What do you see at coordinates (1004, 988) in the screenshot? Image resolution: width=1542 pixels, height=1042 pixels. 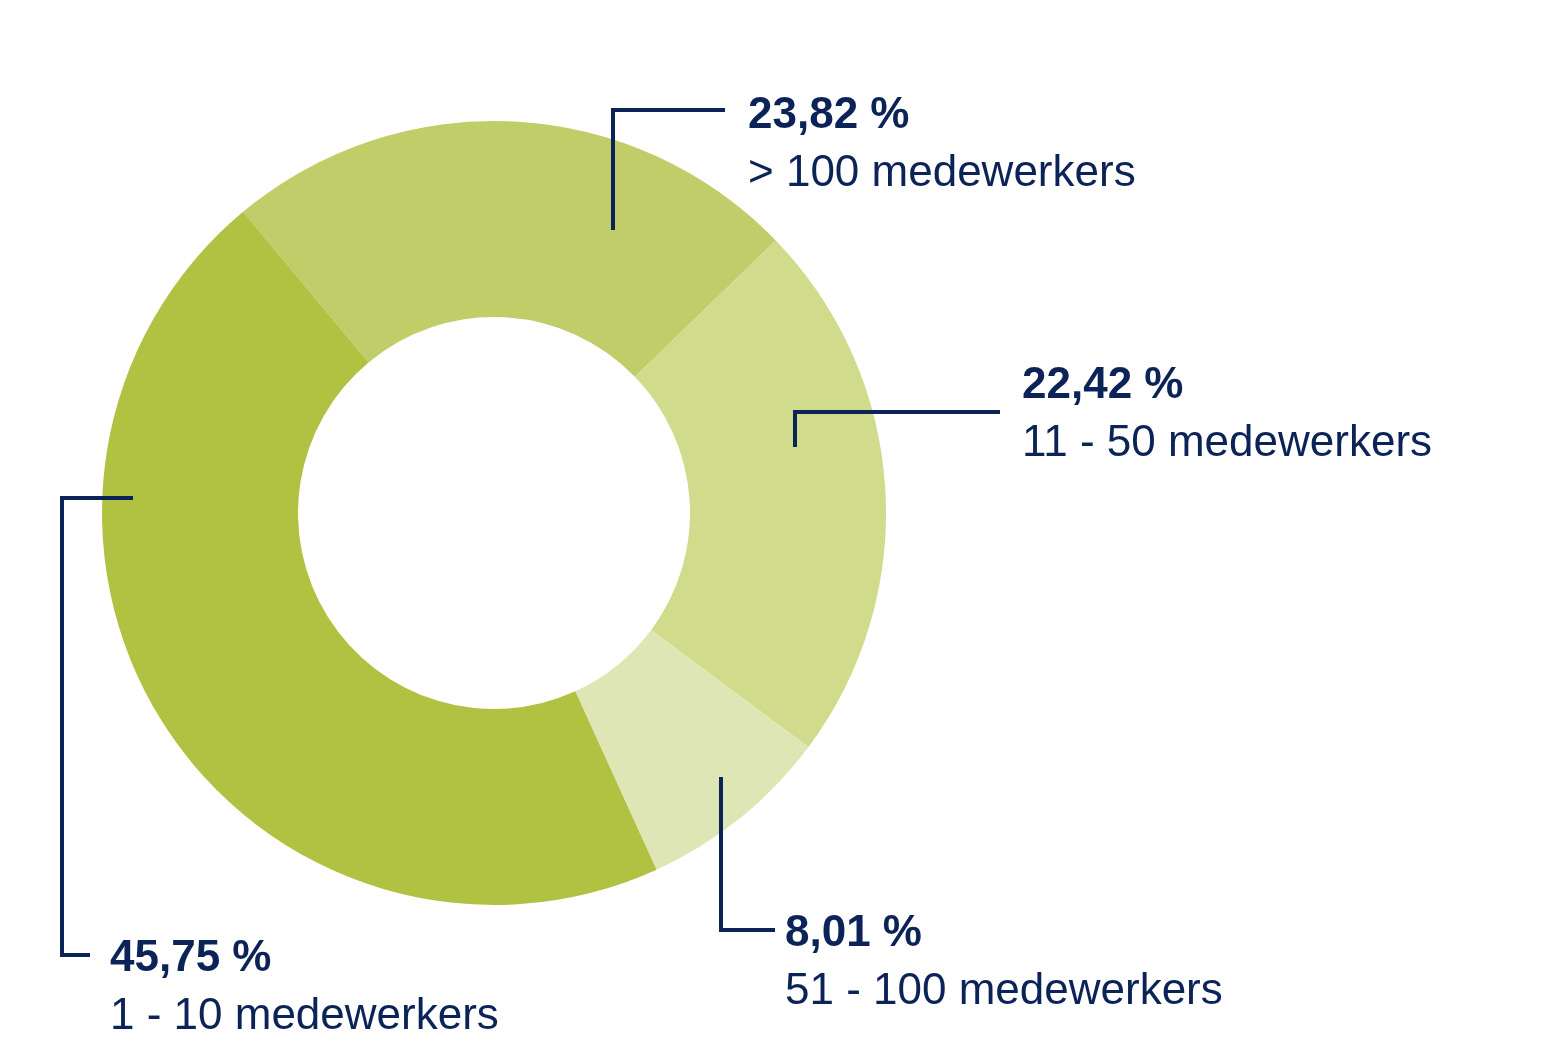 I see `slice-label: 51 - 100 medewerkers` at bounding box center [1004, 988].